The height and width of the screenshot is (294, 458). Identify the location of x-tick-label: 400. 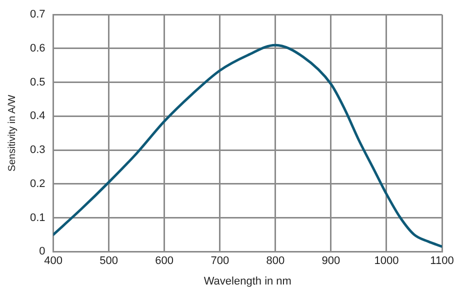
(53, 261).